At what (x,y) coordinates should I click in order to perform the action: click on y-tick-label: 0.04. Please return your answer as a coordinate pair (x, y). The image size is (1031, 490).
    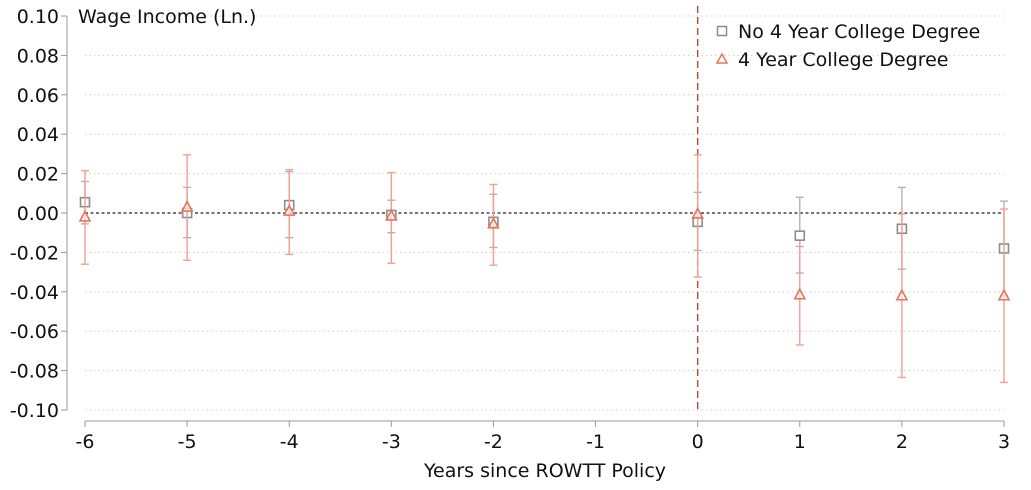
    Looking at the image, I should click on (38, 135).